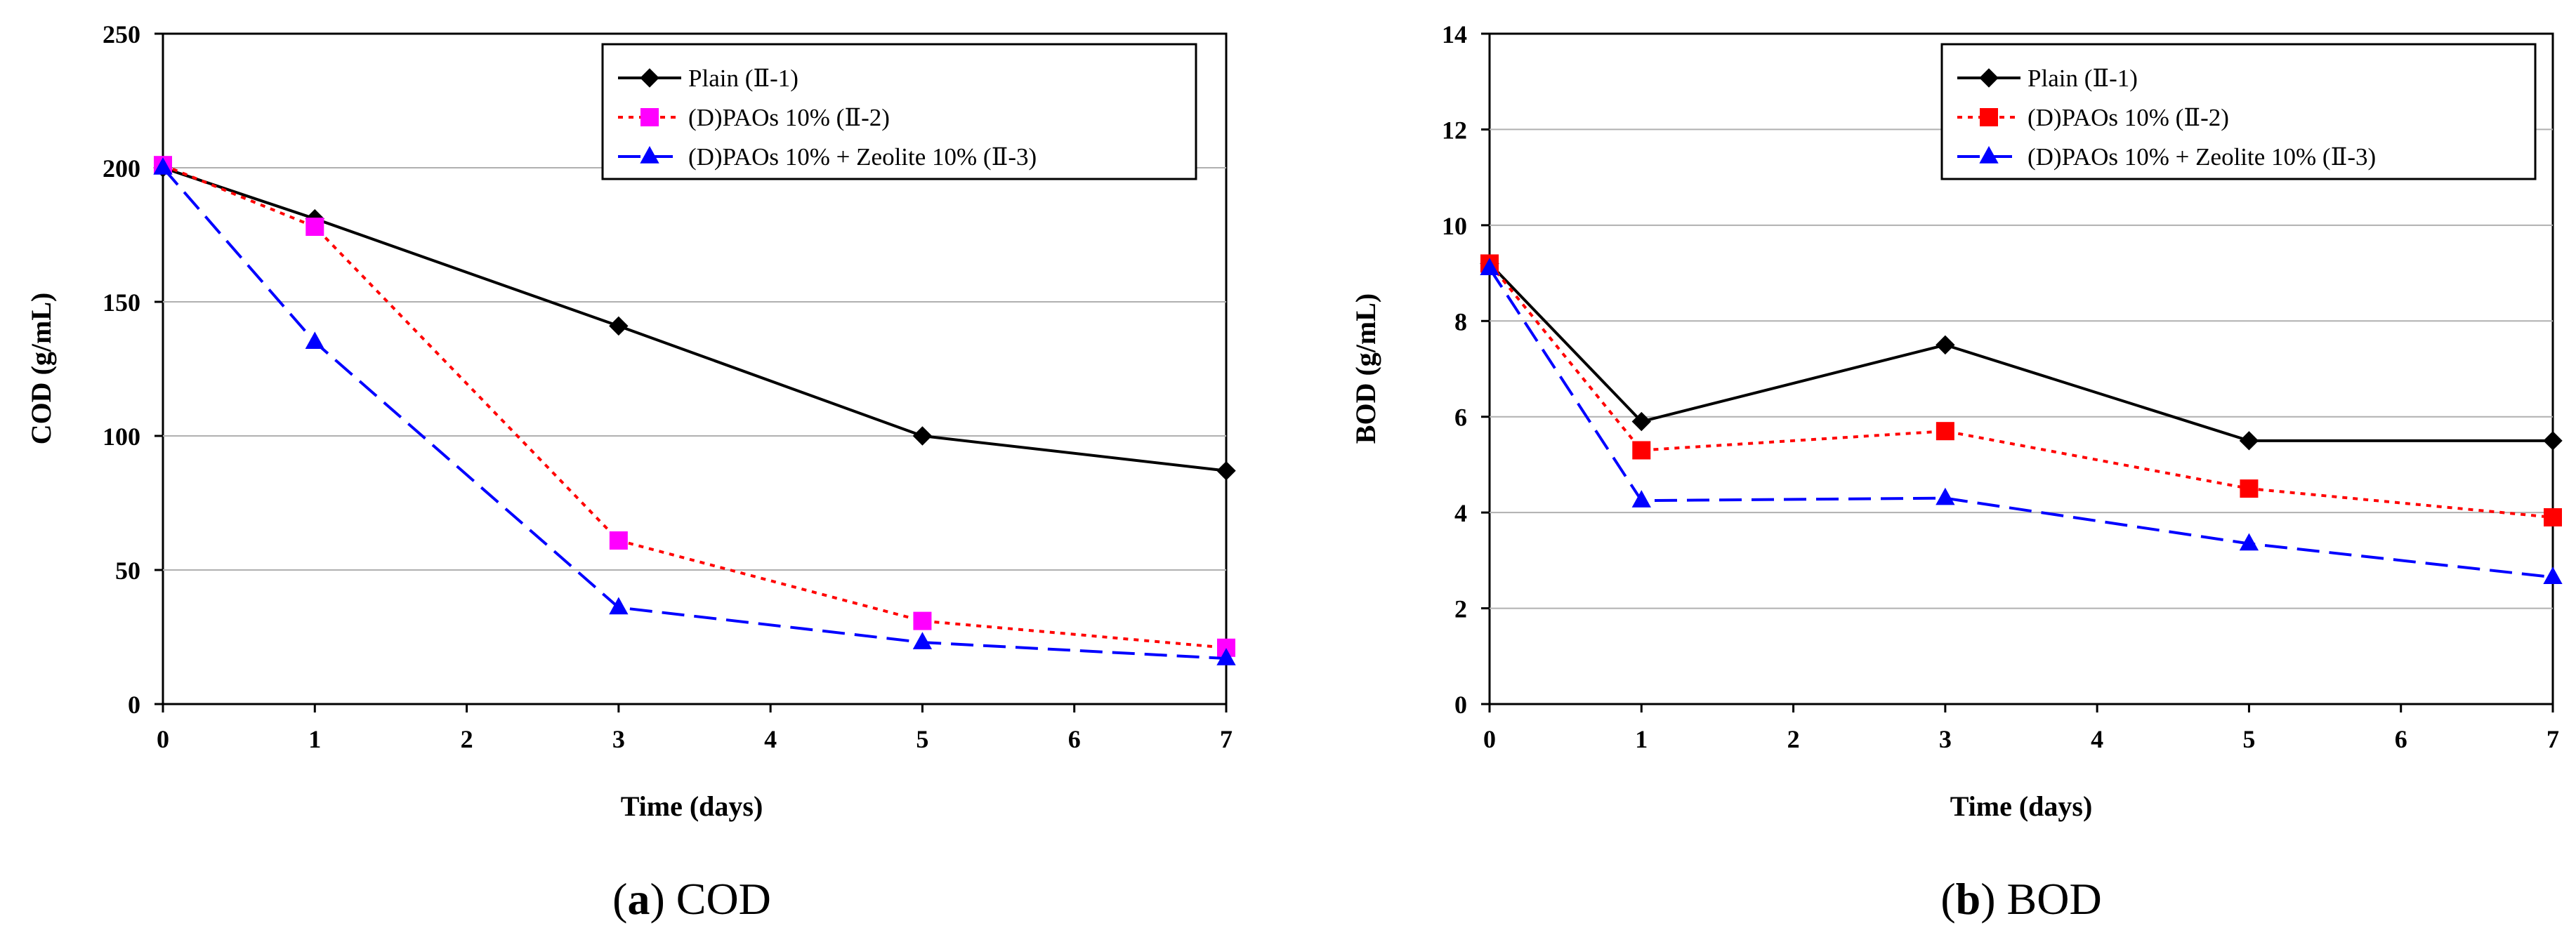 The image size is (2576, 935). I want to click on x-tick-label-bod: 5, so click(2248, 739).